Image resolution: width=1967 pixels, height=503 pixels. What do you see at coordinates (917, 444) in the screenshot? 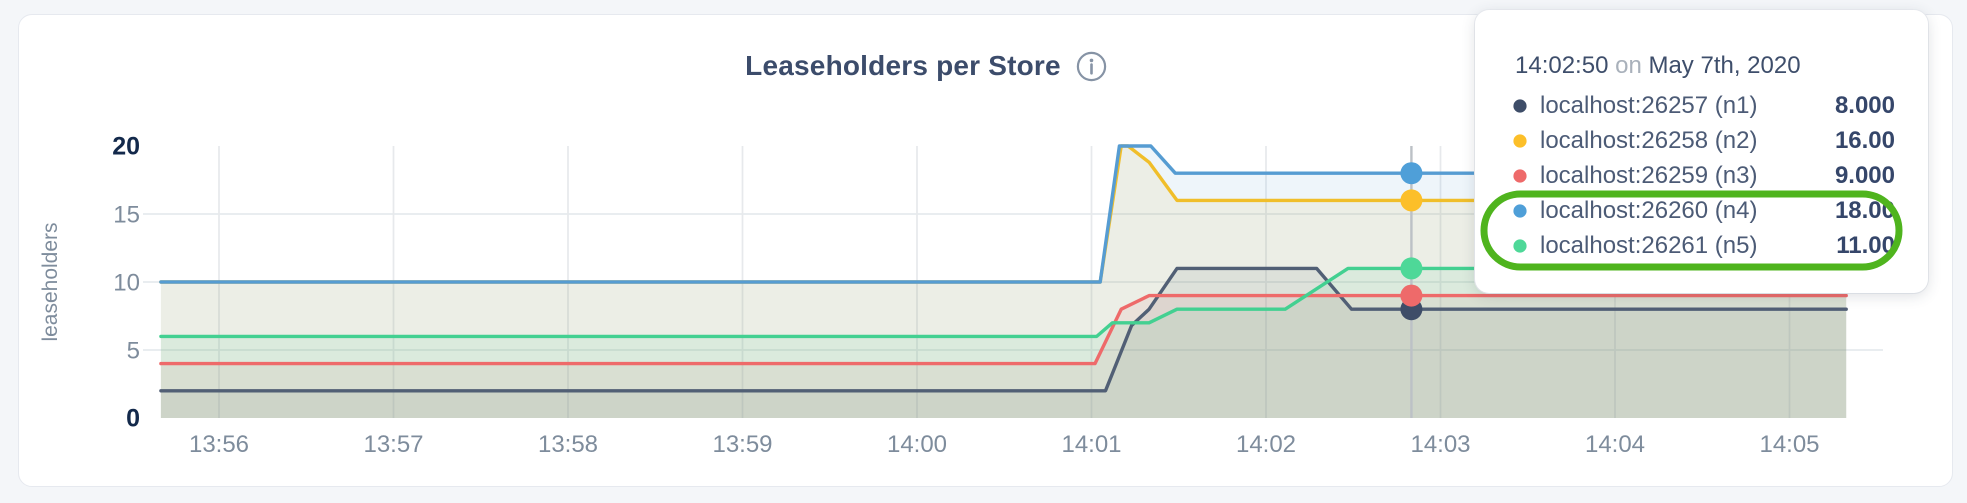
I see `x-tick-label: 14:00` at bounding box center [917, 444].